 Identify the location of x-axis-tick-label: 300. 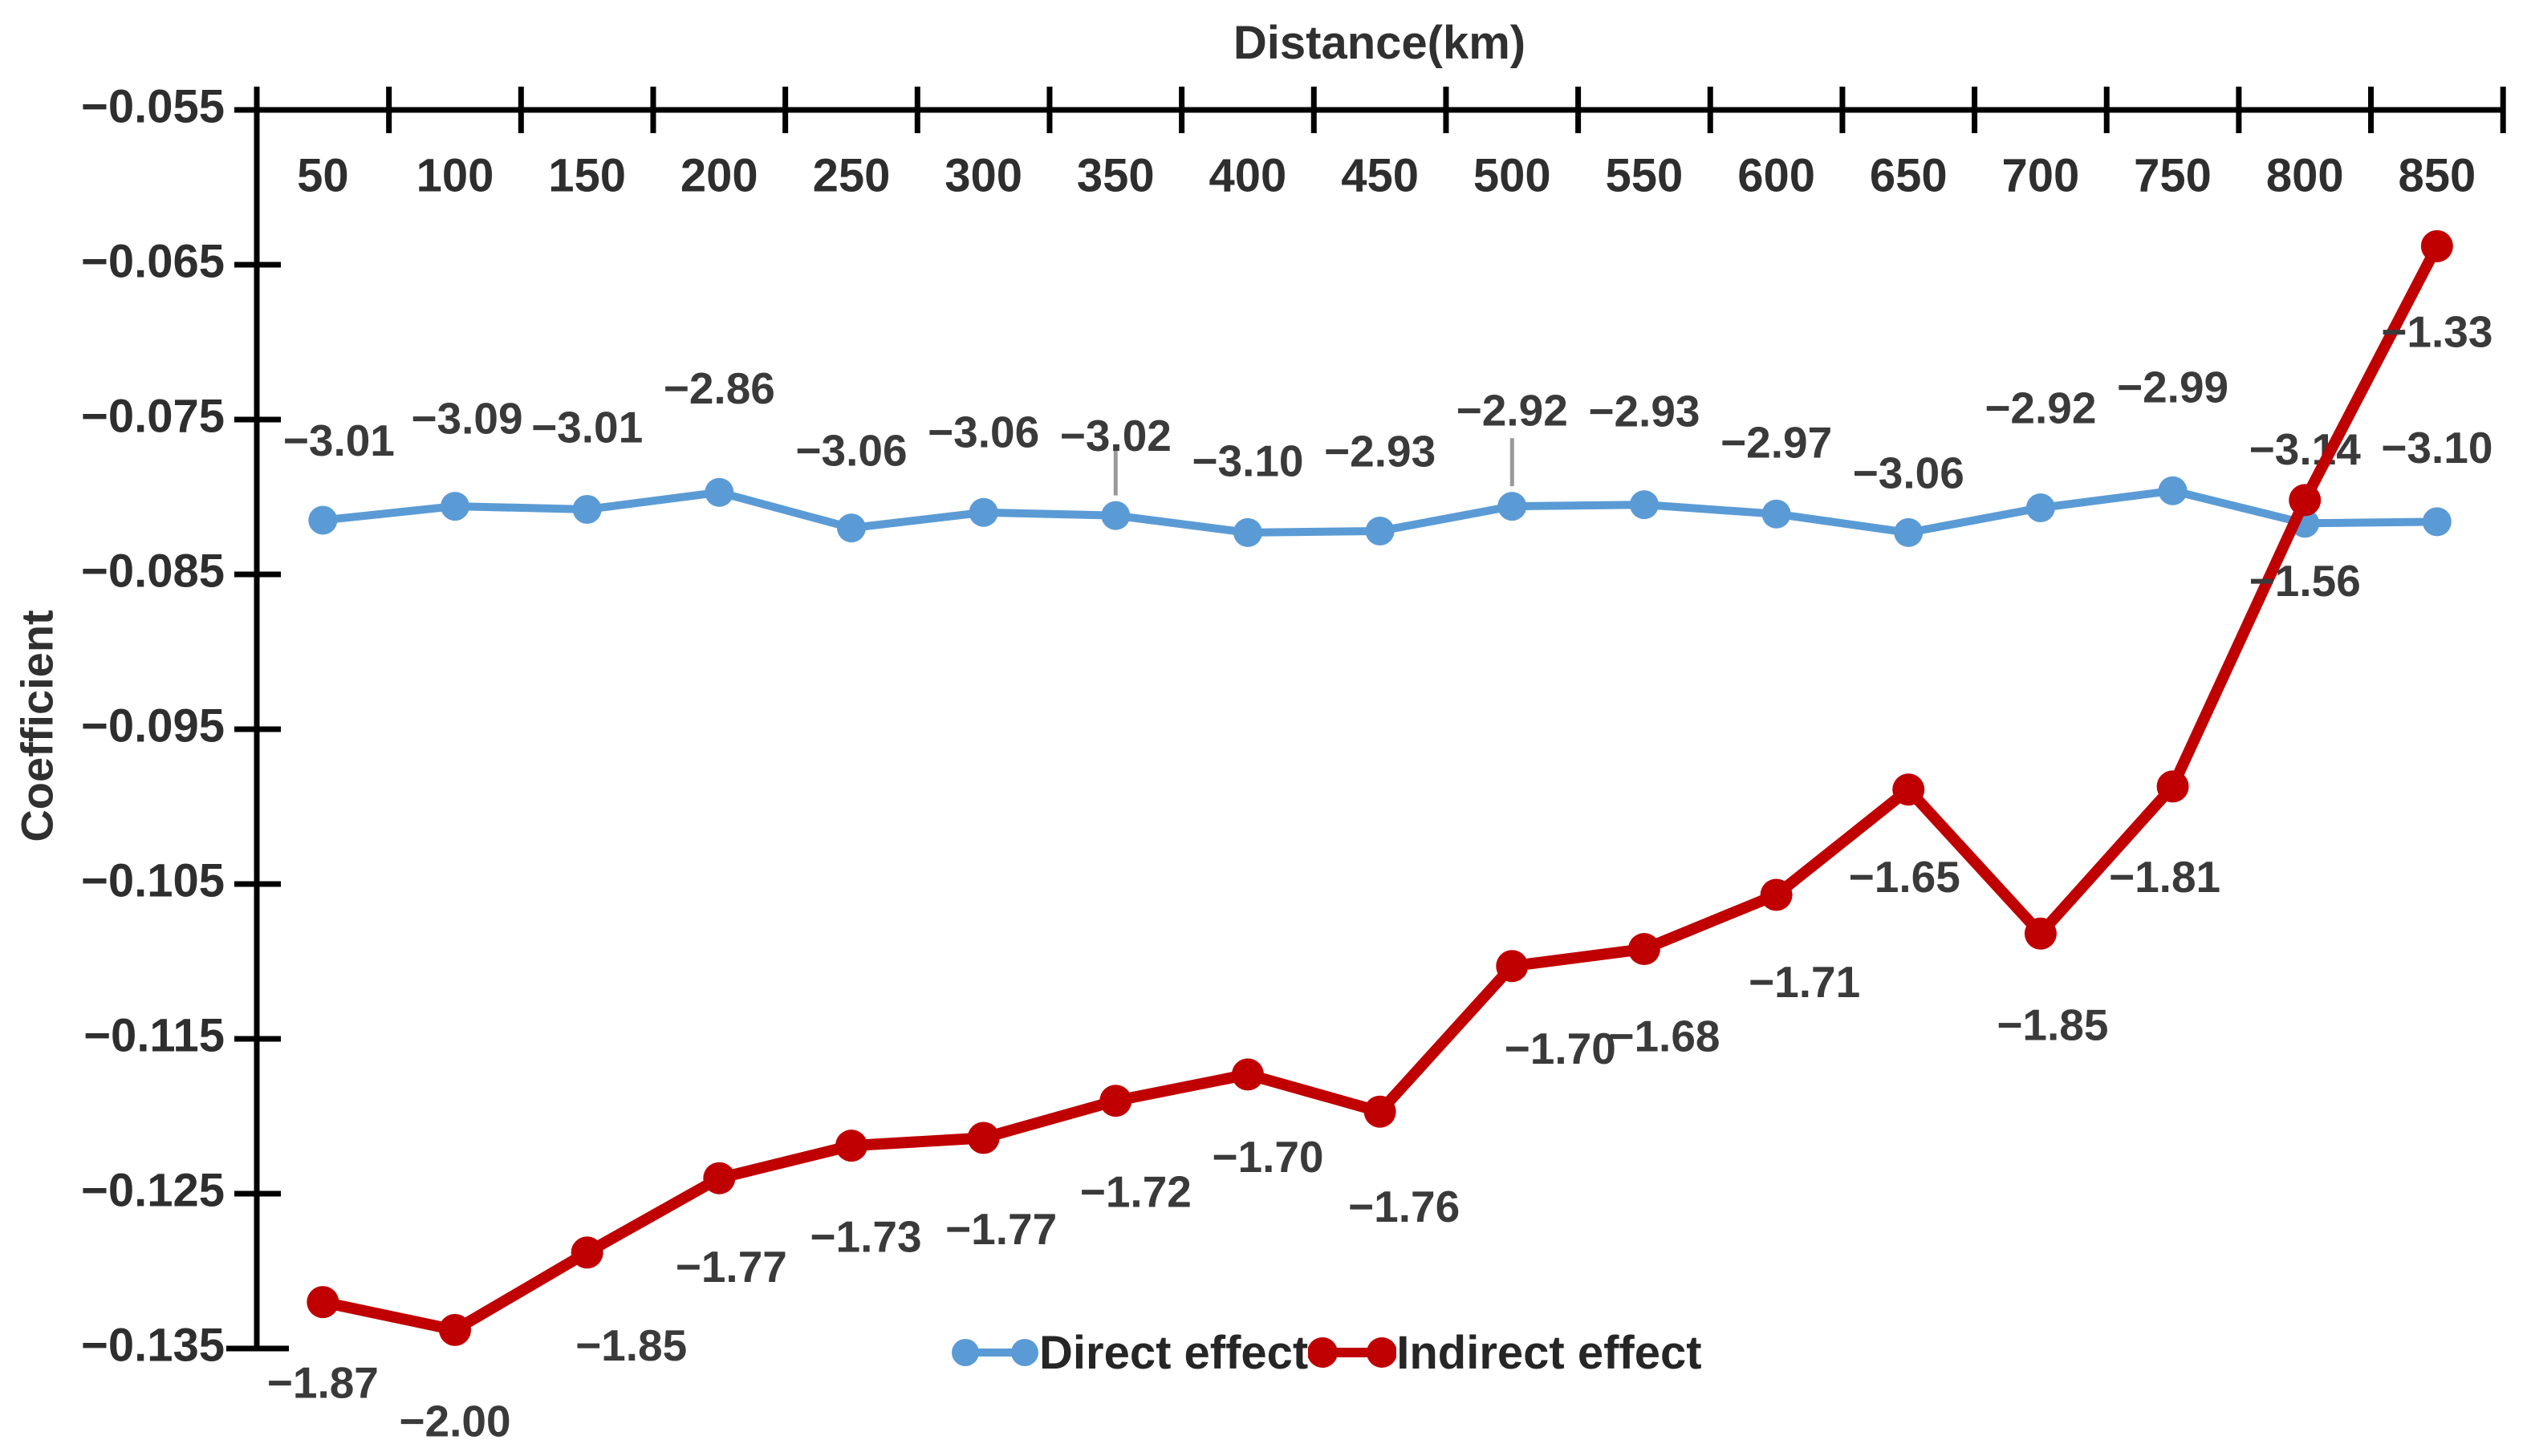
(983, 175).